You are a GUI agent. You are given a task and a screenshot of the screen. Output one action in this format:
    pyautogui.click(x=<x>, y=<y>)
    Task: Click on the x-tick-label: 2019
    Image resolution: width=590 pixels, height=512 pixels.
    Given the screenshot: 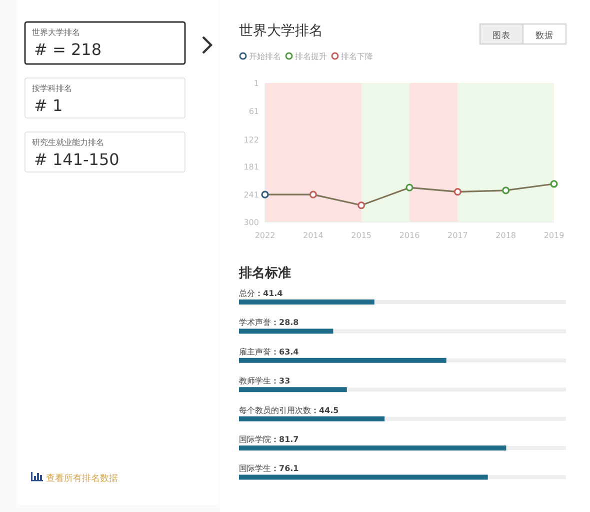 What is the action you would take?
    pyautogui.click(x=554, y=235)
    